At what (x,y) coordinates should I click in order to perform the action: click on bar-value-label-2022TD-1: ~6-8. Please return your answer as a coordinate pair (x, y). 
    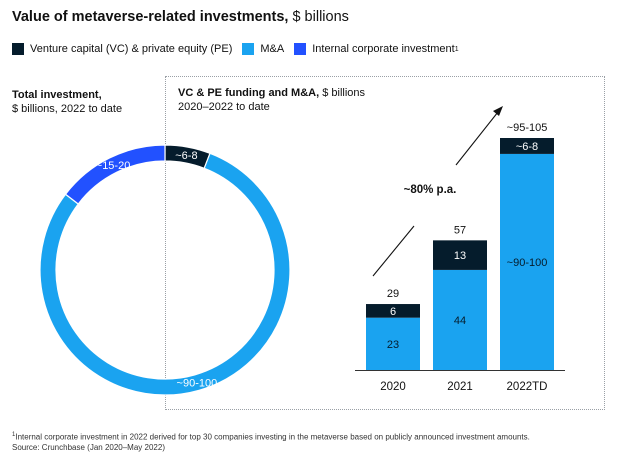
    Looking at the image, I should click on (527, 147).